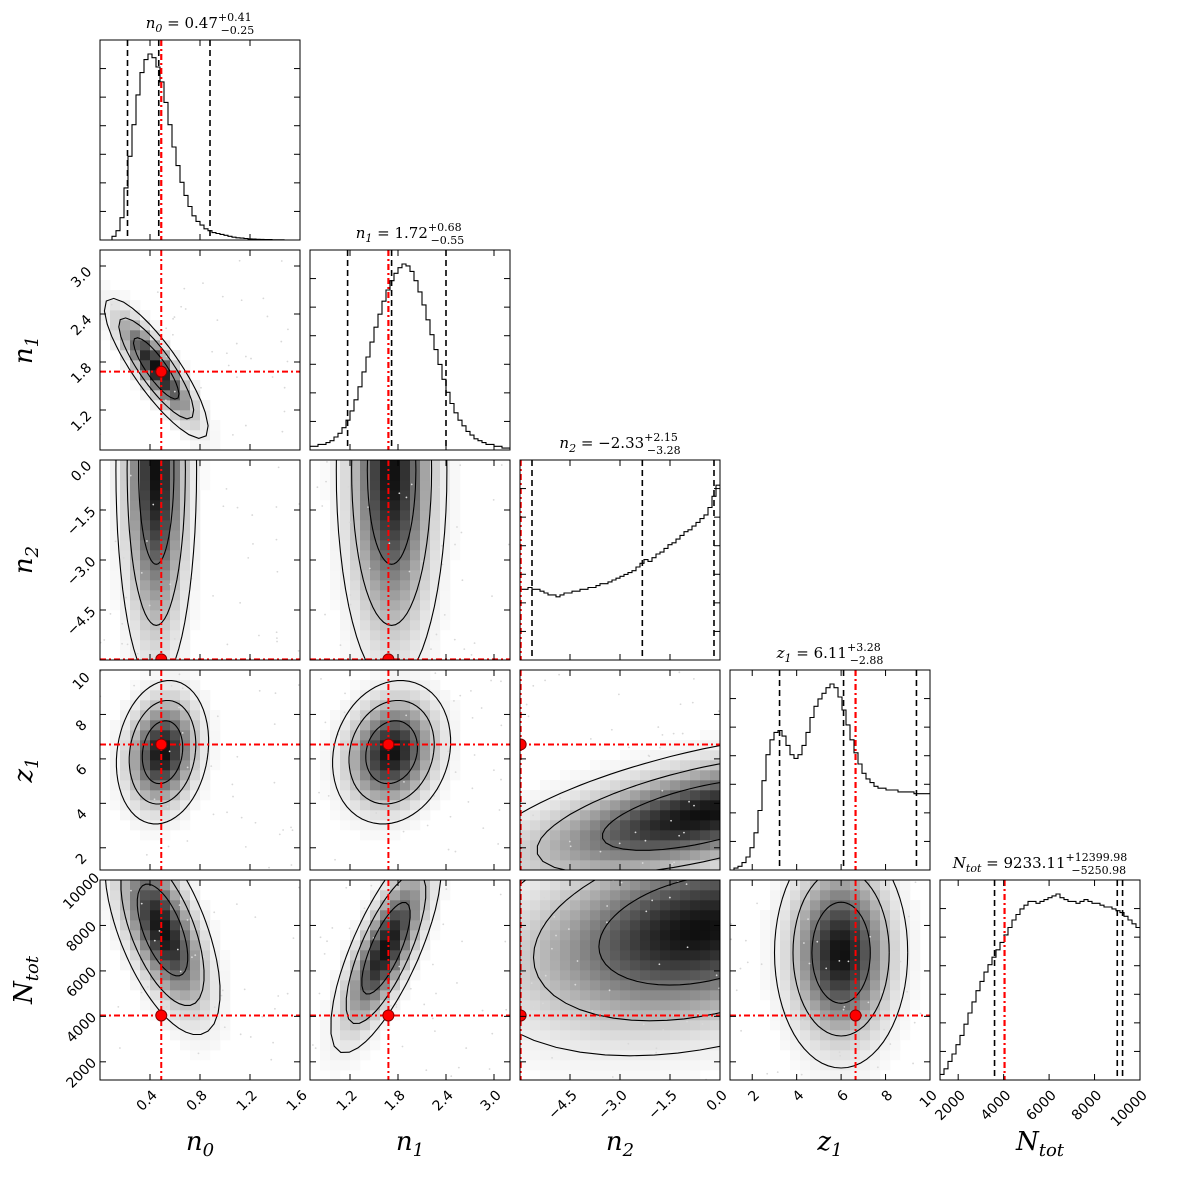 This screenshot has height=1180, width=1180. What do you see at coordinates (200, 770) in the screenshot?
I see `density-panel-n0-z1` at bounding box center [200, 770].